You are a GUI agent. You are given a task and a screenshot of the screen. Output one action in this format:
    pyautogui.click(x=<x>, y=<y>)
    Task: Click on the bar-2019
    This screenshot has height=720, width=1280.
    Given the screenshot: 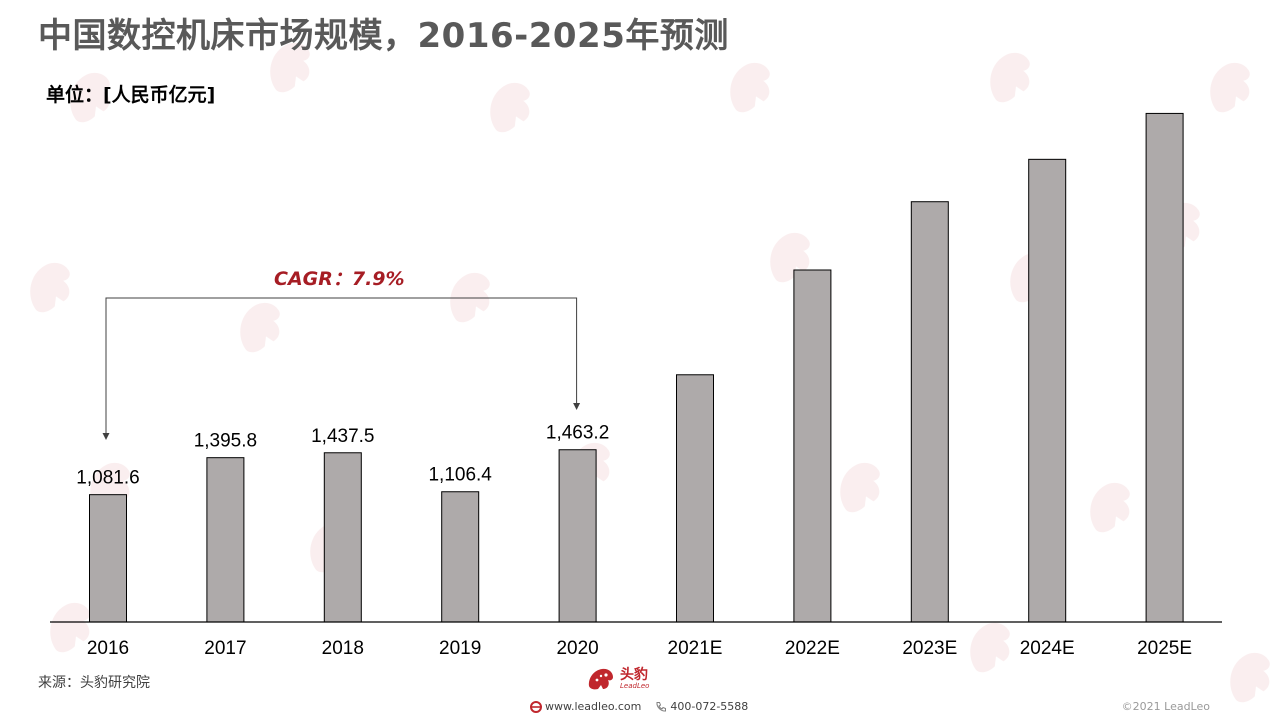 What is the action you would take?
    pyautogui.click(x=460, y=557)
    